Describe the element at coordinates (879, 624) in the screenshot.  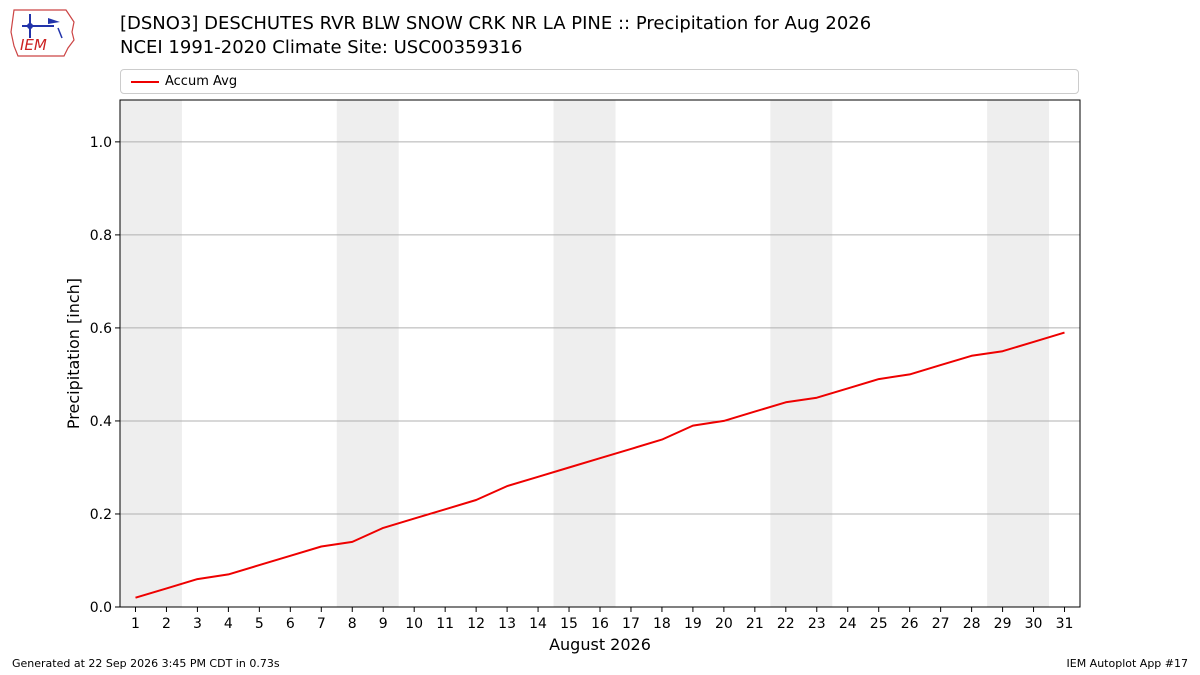
I see `x-tick-label: 25` at that location.